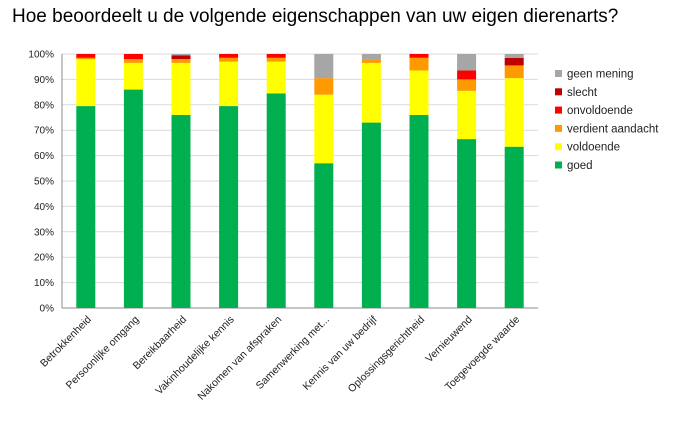 The image size is (677, 437). Describe the element at coordinates (44, 283) in the screenshot. I see `y-tick-label: 10%` at that location.